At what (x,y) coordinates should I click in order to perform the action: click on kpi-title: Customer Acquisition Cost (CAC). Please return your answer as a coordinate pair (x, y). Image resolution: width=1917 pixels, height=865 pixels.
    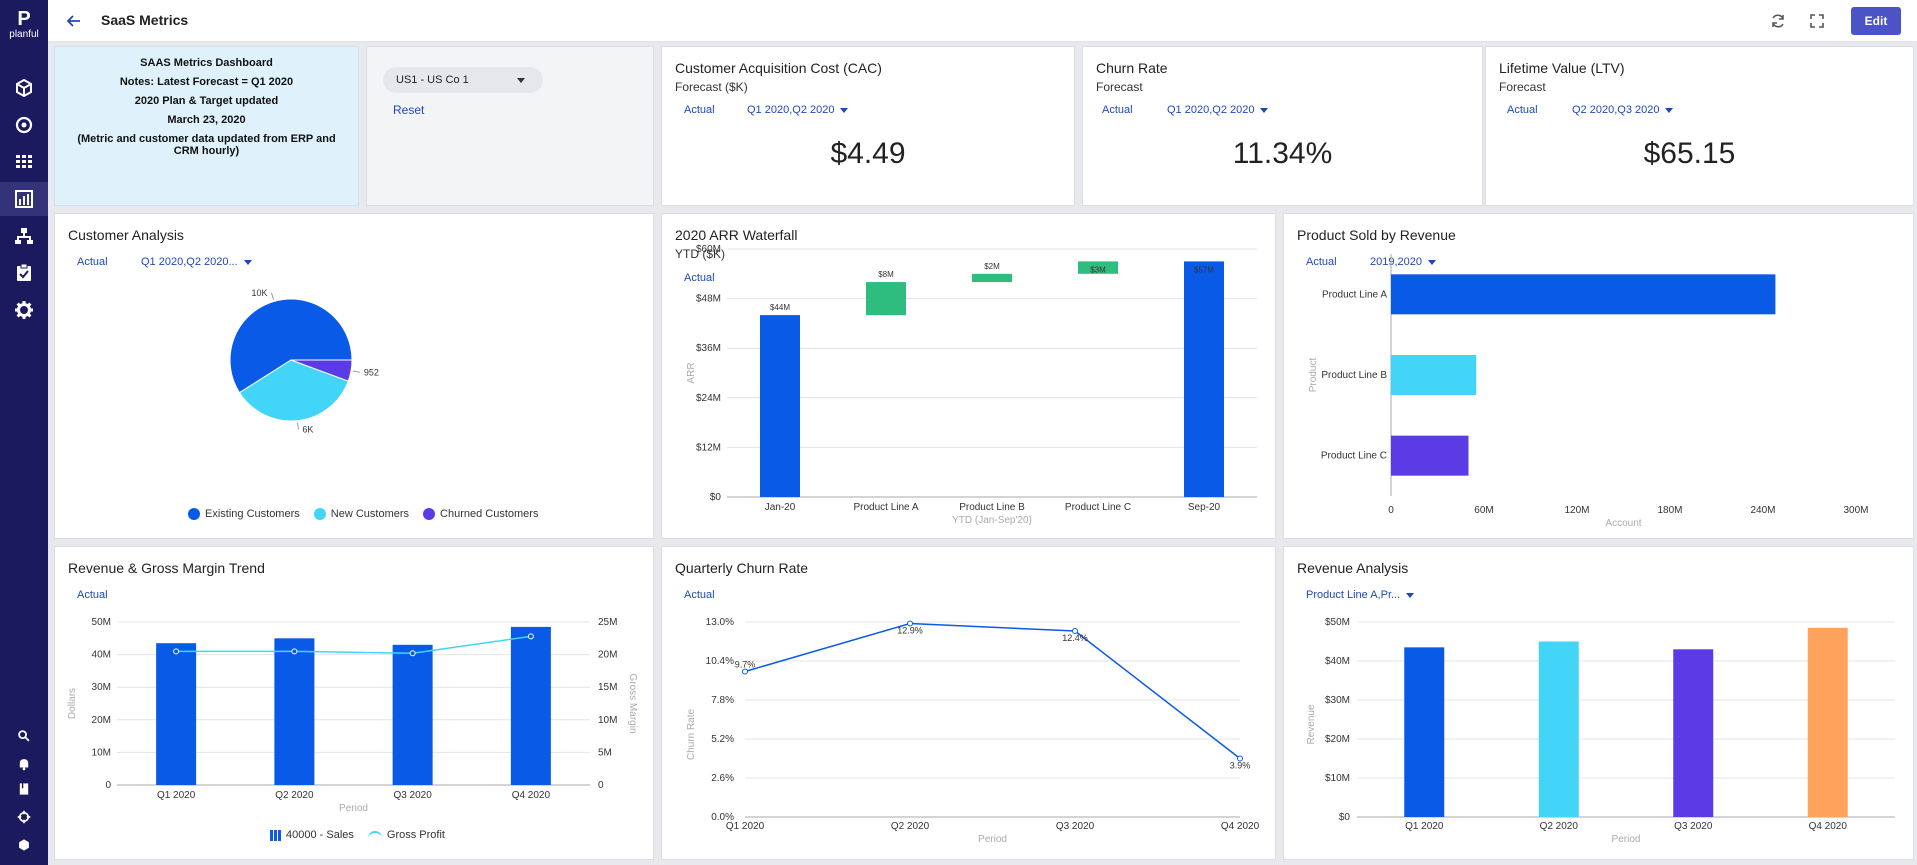
    Looking at the image, I should click on (778, 68).